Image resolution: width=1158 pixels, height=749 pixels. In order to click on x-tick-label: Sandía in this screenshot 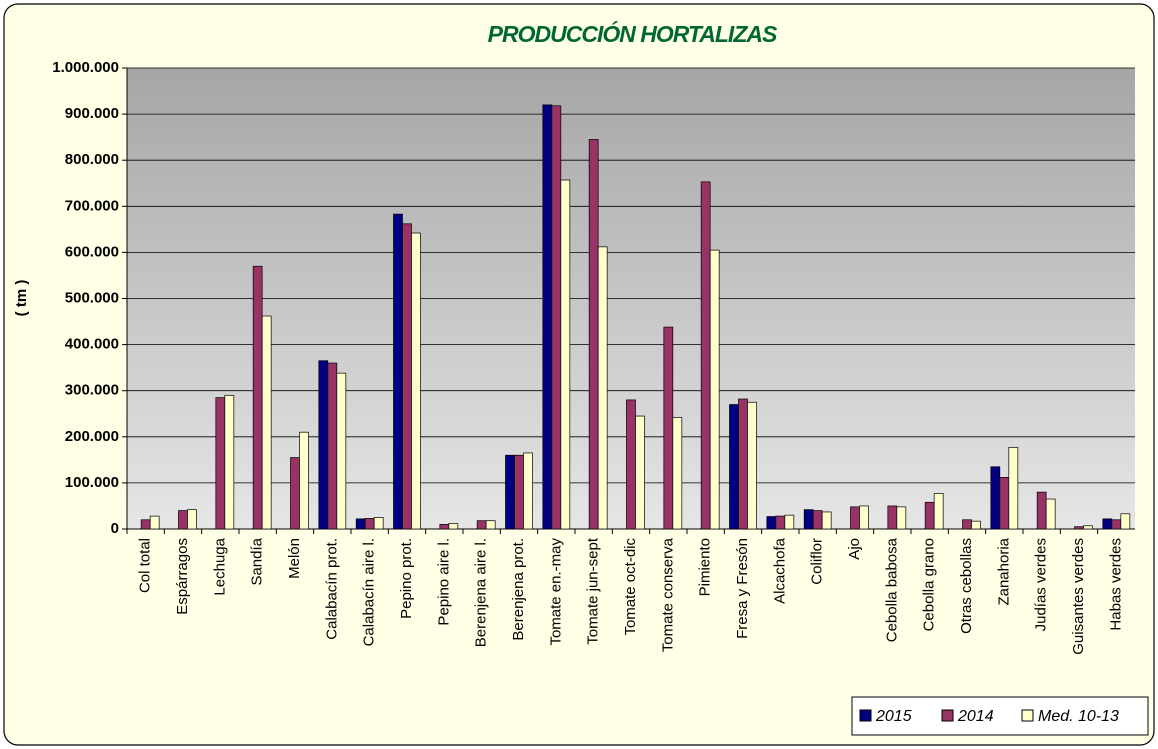, I will do `click(257, 561)`.